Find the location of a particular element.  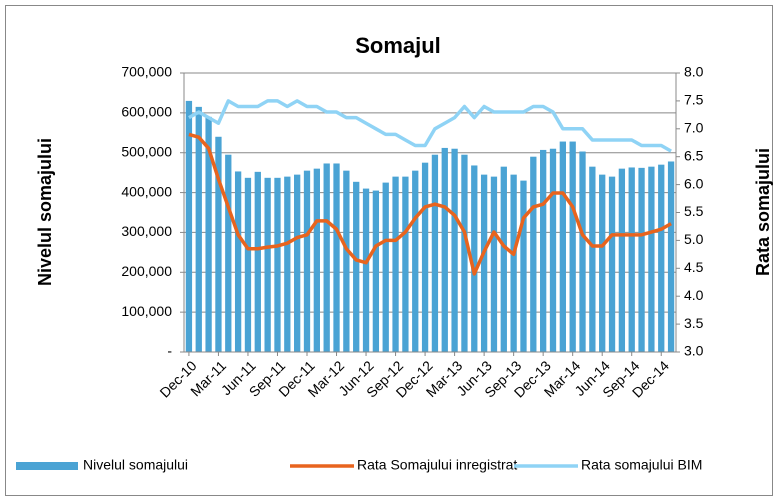

y-tick-label: - is located at coordinates (169, 351).